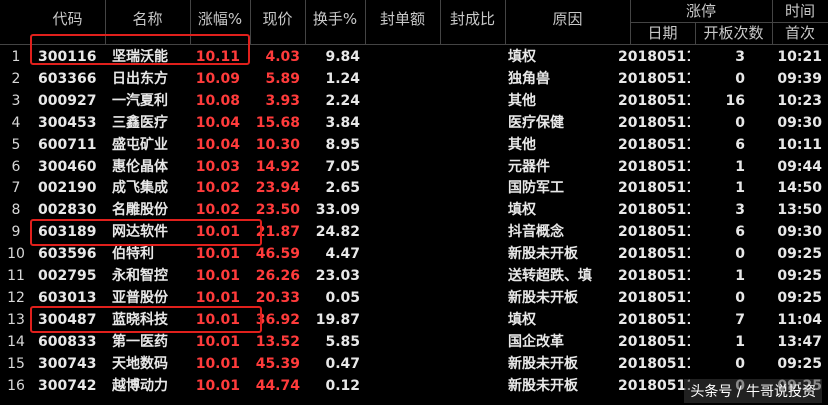  Describe the element at coordinates (147, 19) in the screenshot. I see `column-header: 名称` at that location.